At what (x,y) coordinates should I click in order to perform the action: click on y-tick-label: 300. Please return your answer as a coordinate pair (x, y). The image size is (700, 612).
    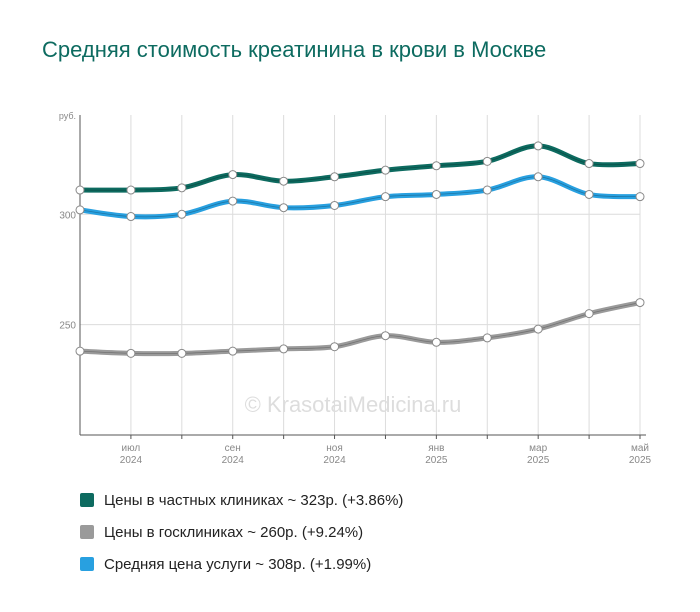
    Looking at the image, I should click on (67, 215).